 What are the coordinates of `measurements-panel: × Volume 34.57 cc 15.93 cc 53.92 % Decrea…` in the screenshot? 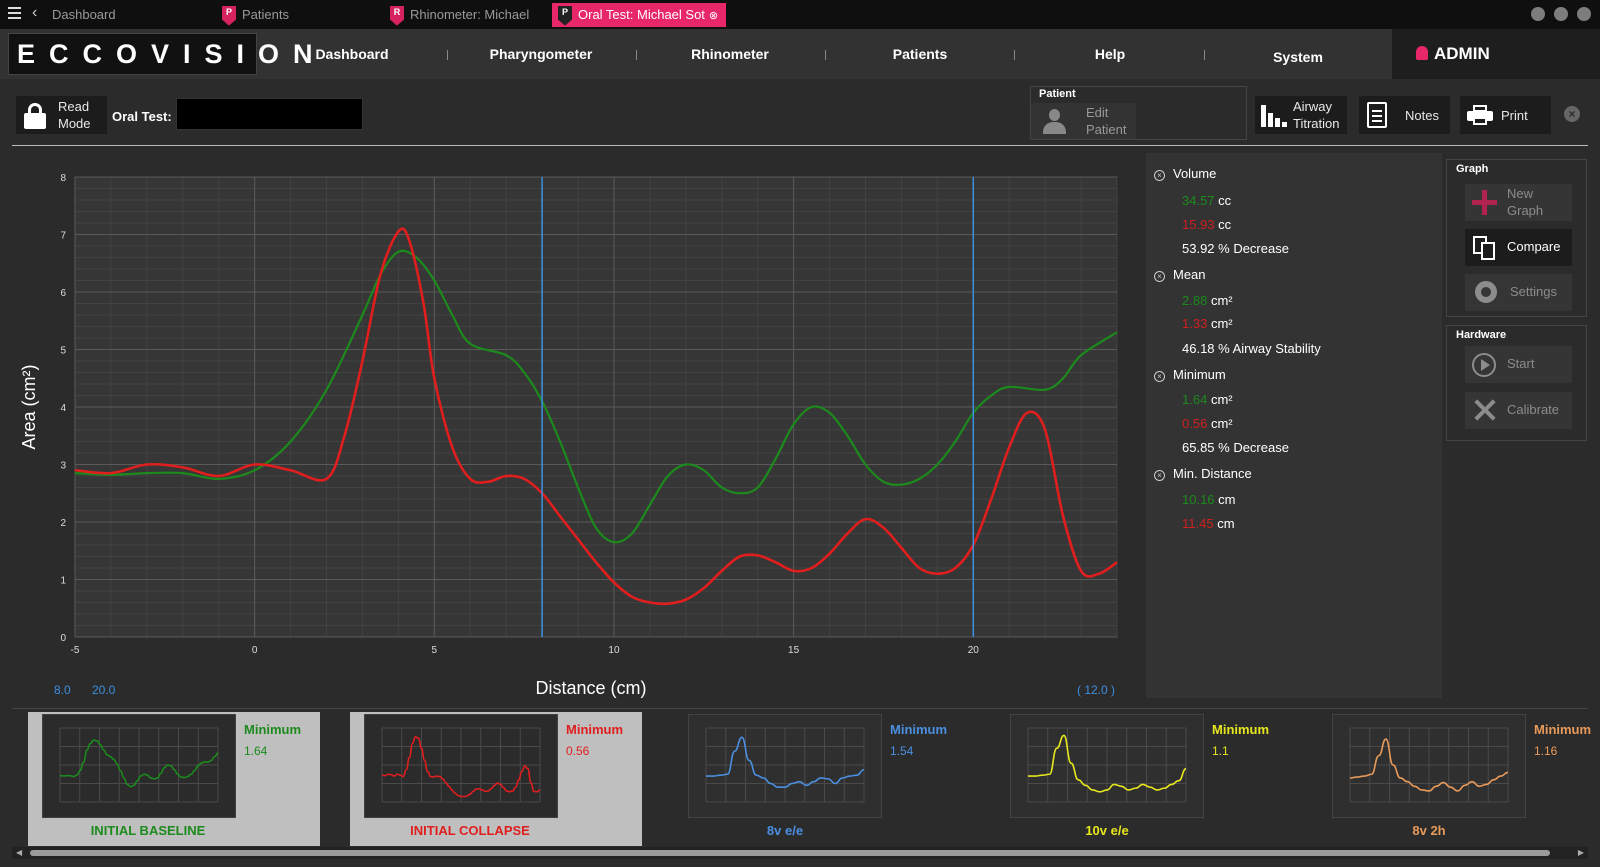 It's located at (1294, 425).